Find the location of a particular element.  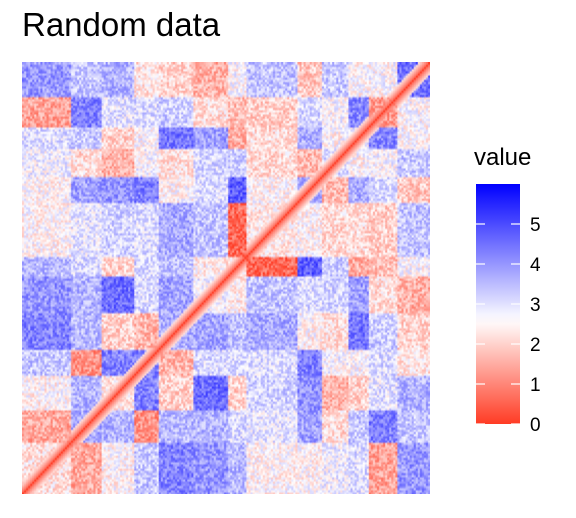

legend-tick-label: 1 is located at coordinates (535, 385).